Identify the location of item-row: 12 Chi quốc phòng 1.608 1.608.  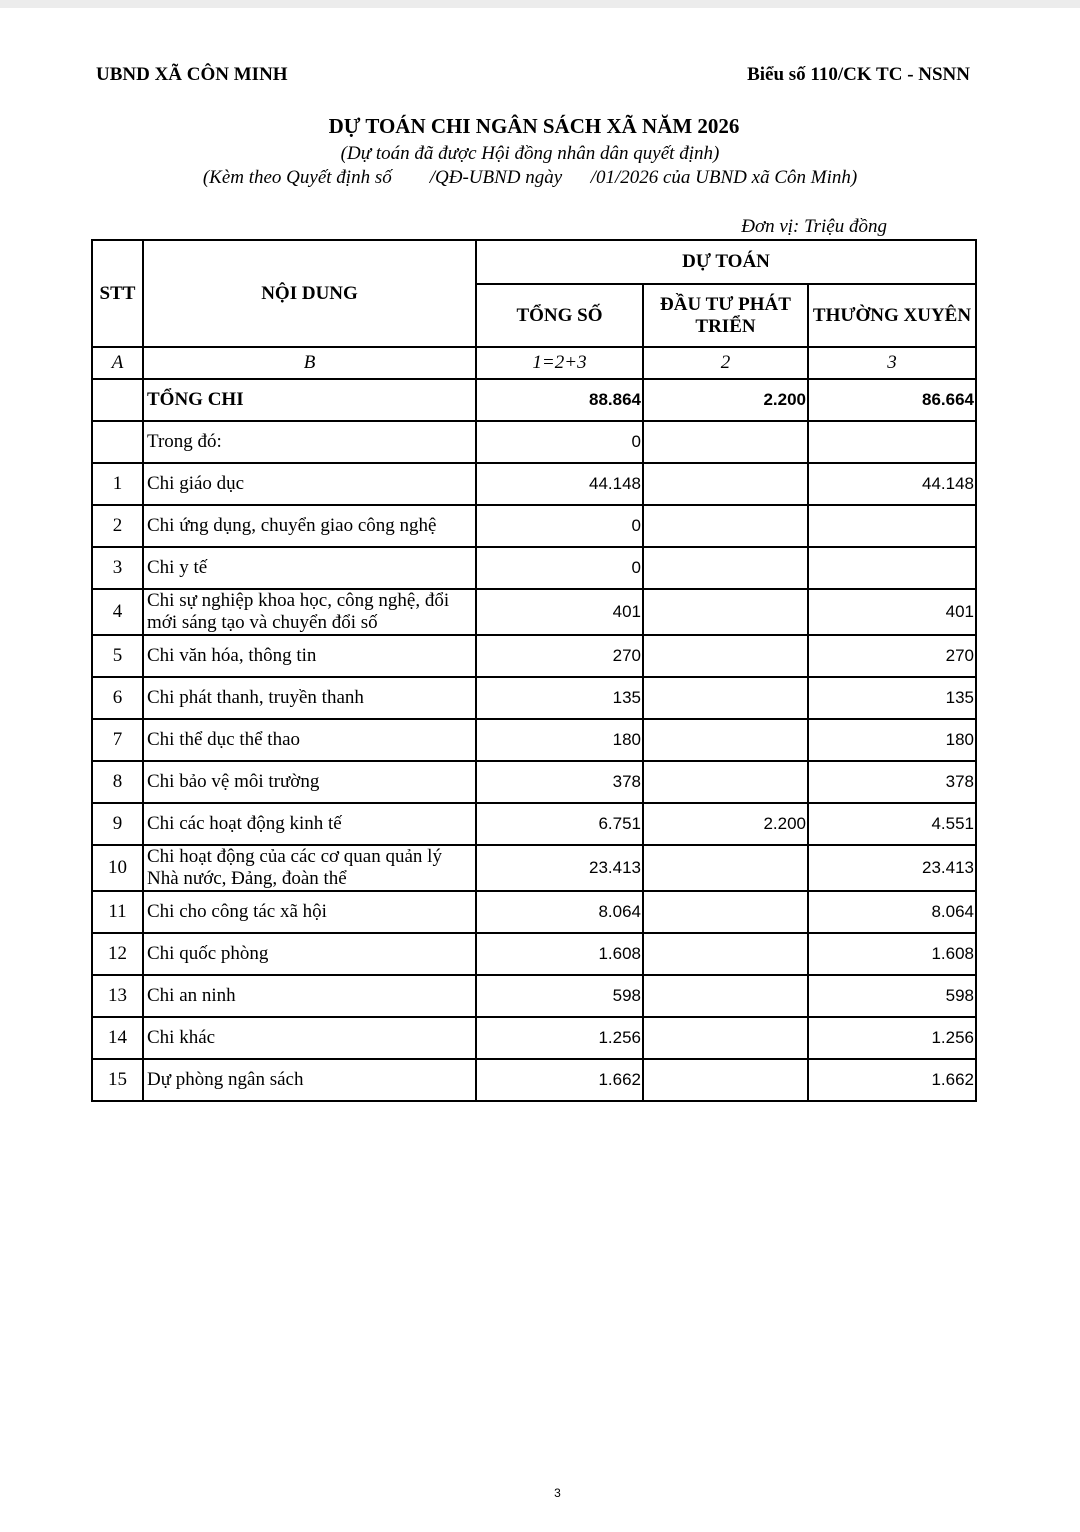
(534, 954).